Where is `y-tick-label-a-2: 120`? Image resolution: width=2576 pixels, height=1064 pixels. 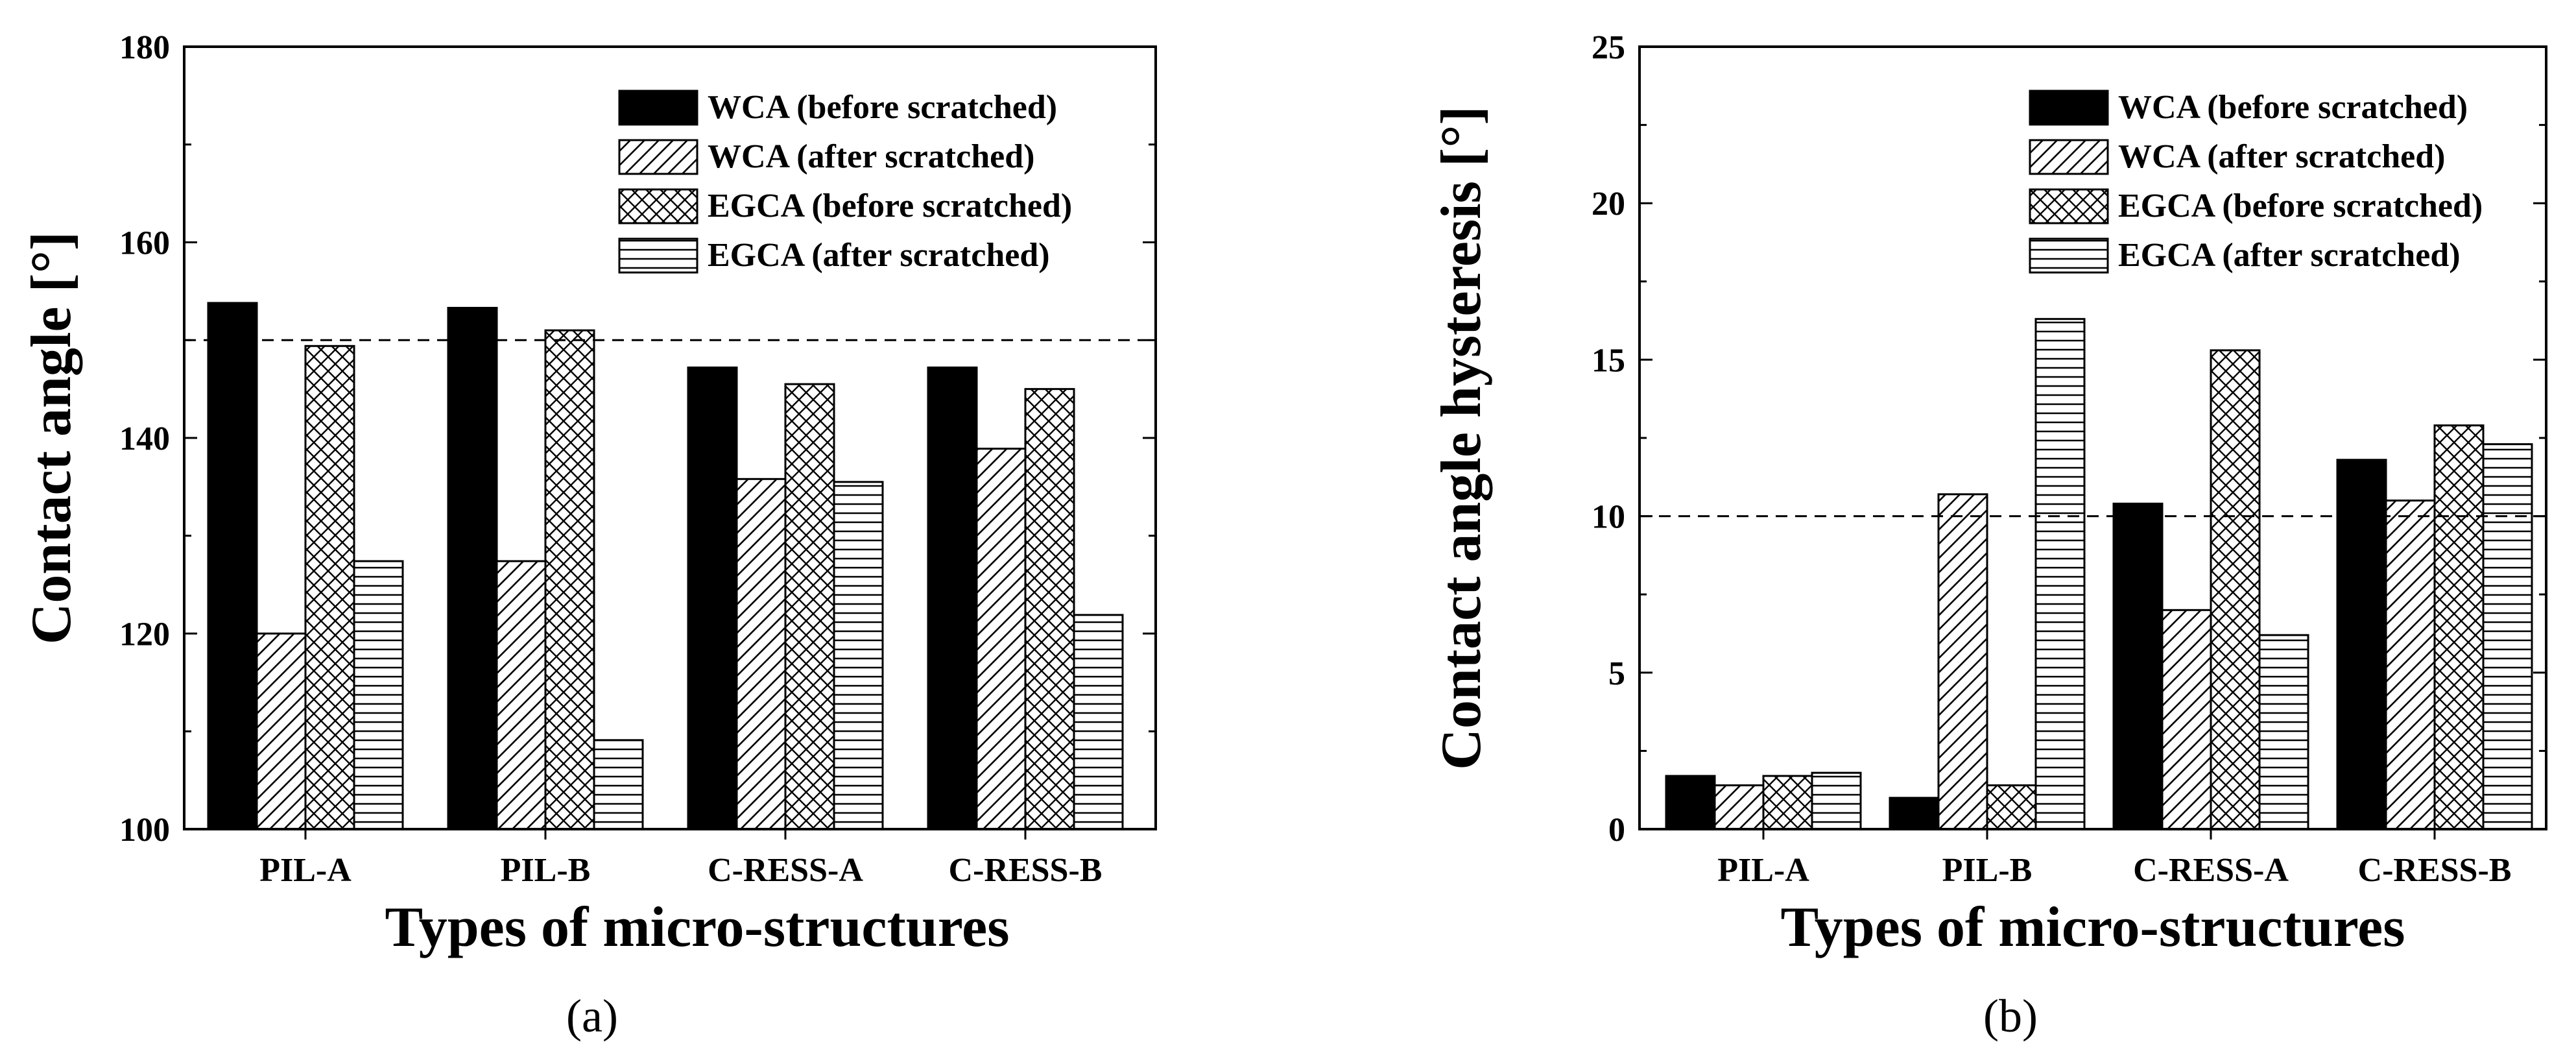
y-tick-label-a-2: 120 is located at coordinates (144, 634).